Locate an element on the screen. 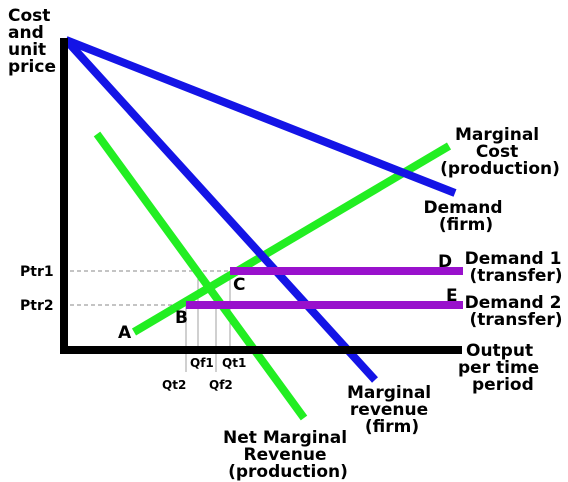 The width and height of the screenshot is (568, 482). qf2-label: Qf2 is located at coordinates (221, 385).